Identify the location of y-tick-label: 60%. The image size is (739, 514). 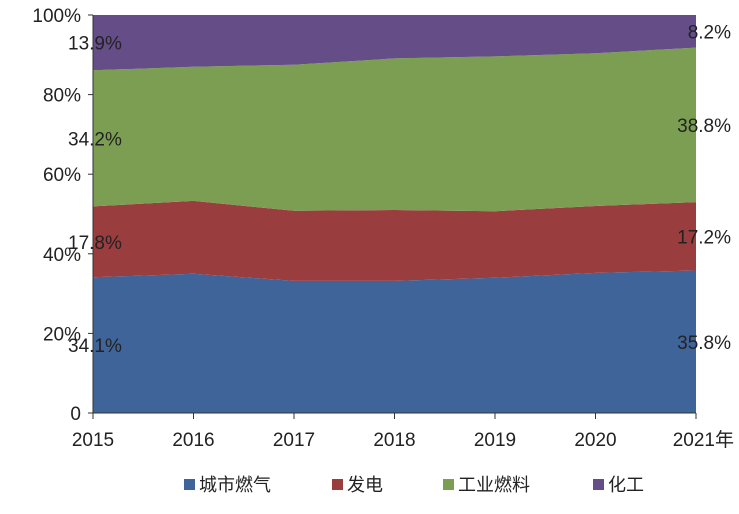
(62, 175).